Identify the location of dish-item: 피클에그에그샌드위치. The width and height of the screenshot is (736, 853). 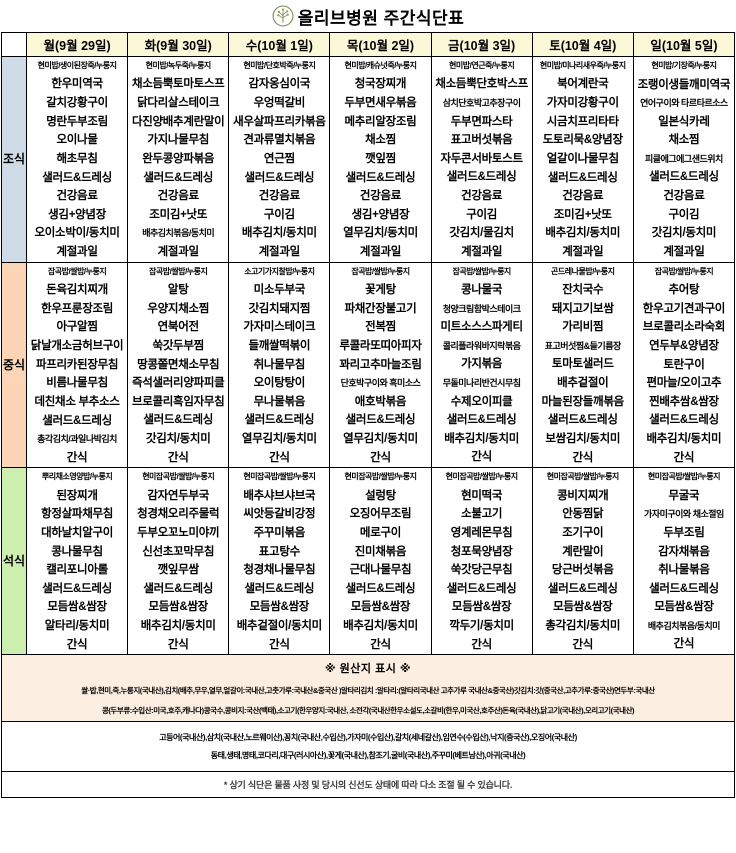
(684, 158).